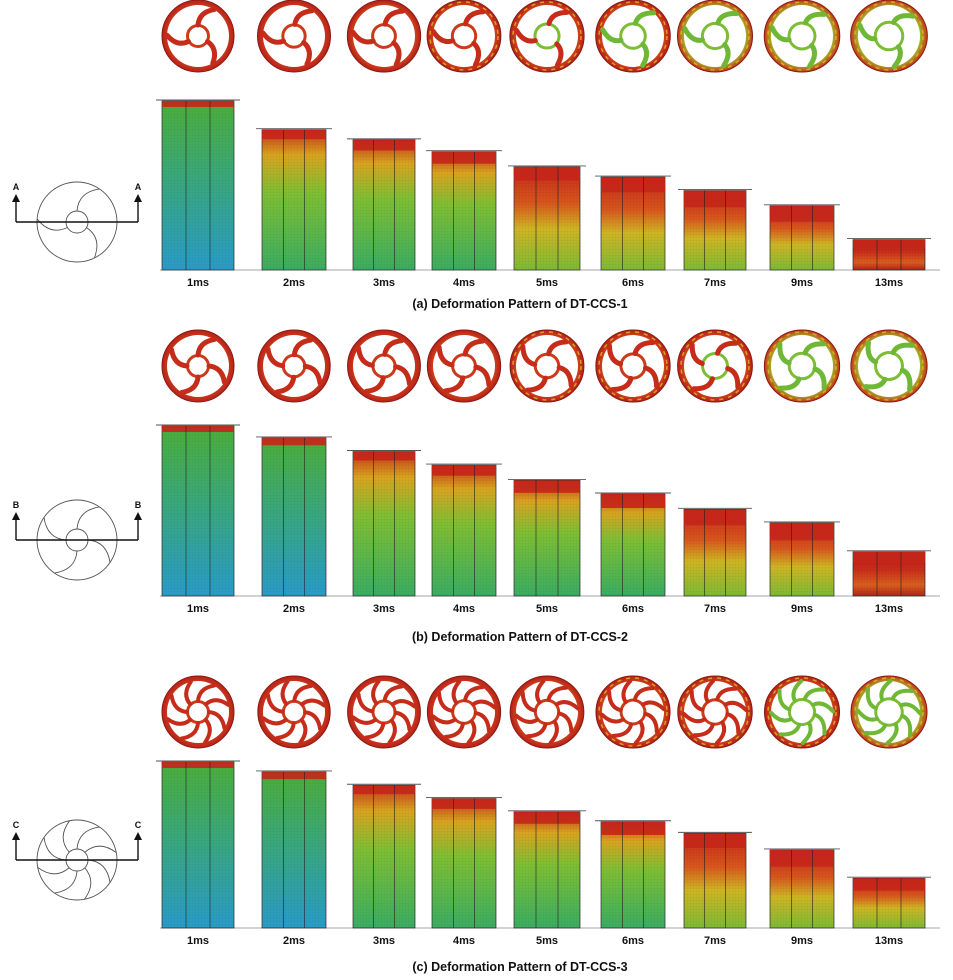 This screenshot has width=953, height=980. What do you see at coordinates (519, 304) in the screenshot?
I see `panel-caption: (a) Deformation Pattern of DT-CCS-1` at bounding box center [519, 304].